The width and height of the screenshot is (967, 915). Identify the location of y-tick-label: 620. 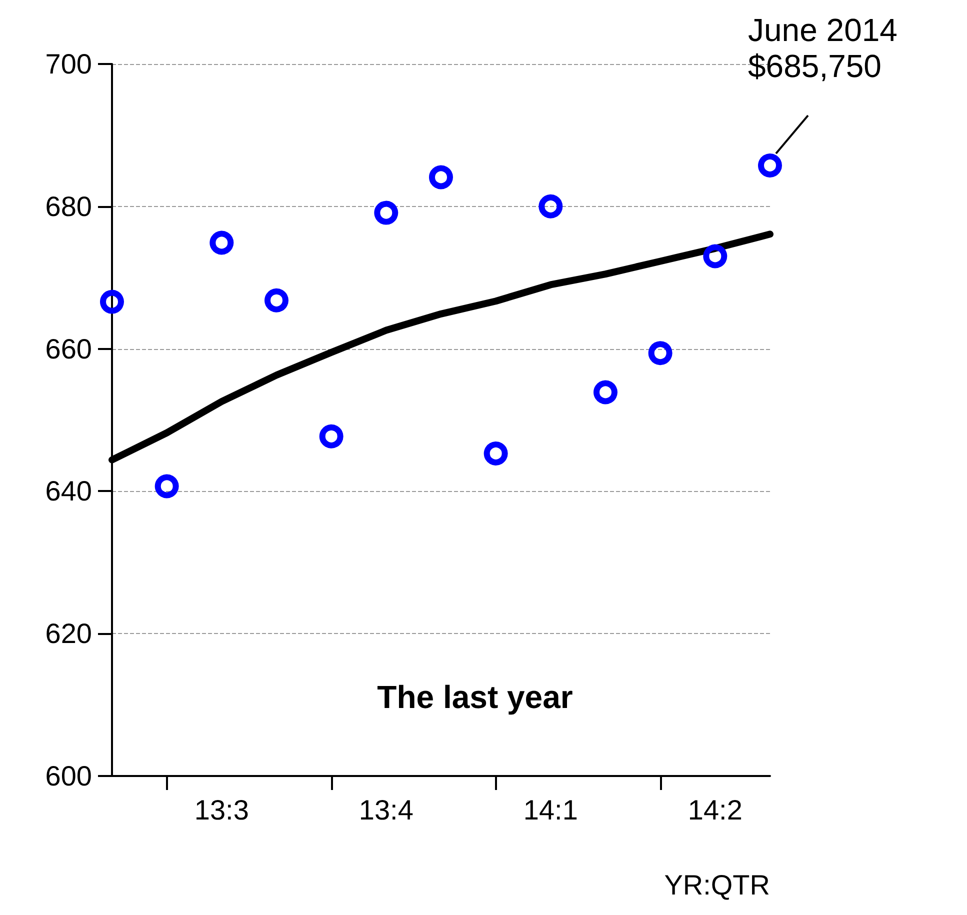
(68, 634).